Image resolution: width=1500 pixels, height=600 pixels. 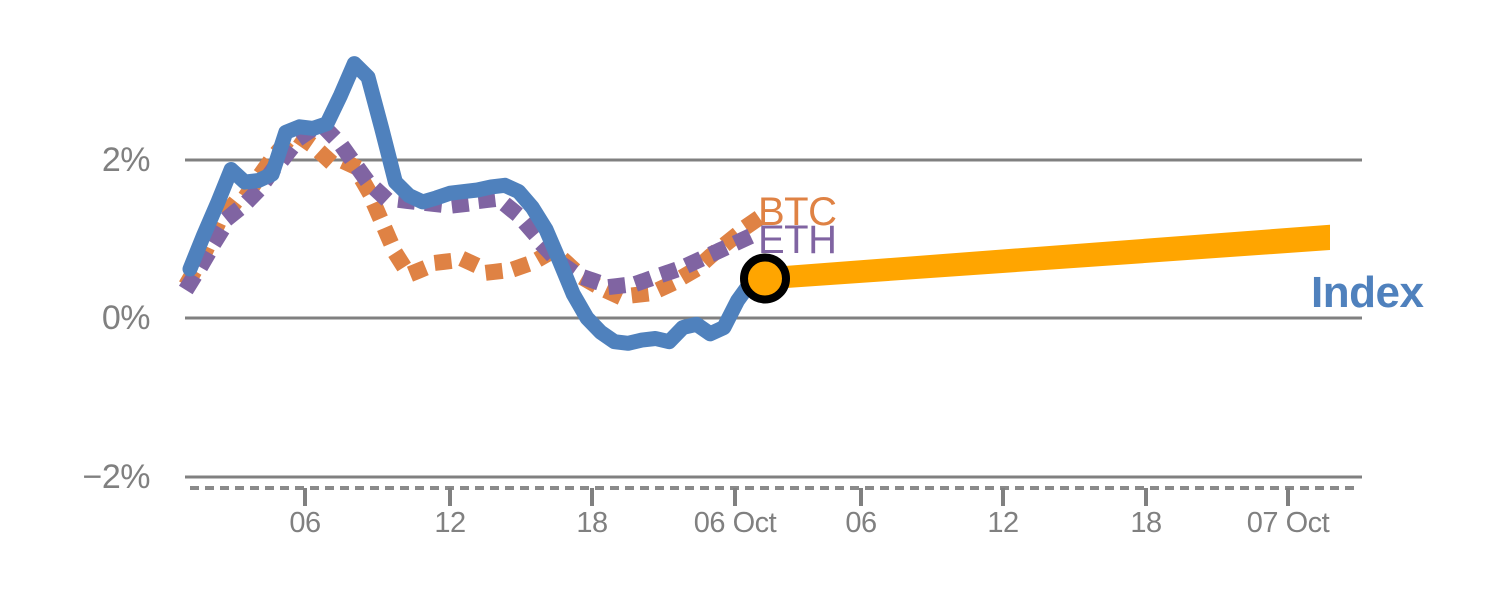 What do you see at coordinates (1288, 523) in the screenshot?
I see `x-tick-label-7: 07 Oct` at bounding box center [1288, 523].